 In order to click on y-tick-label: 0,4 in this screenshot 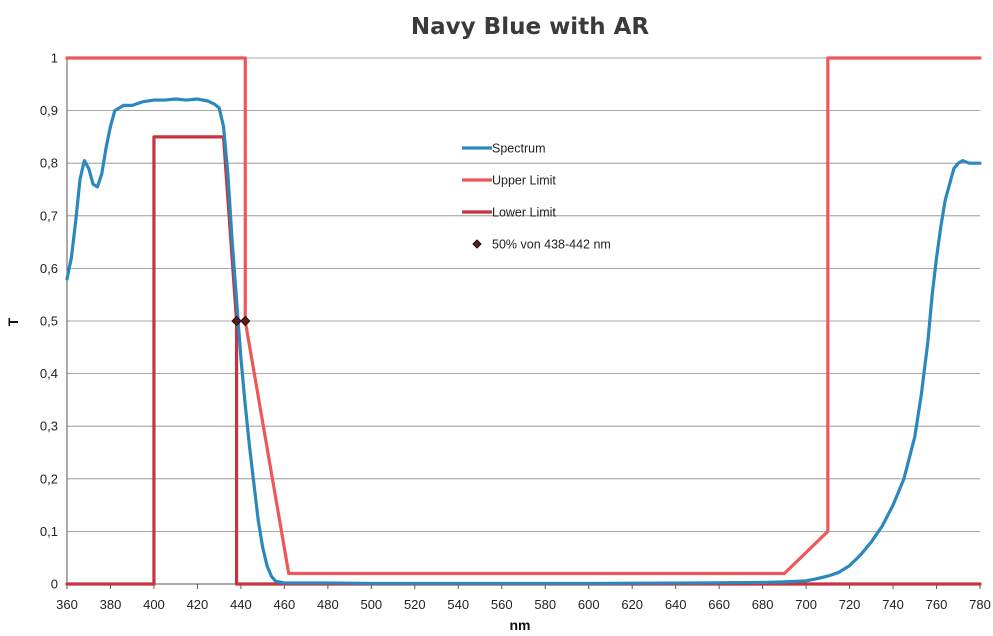, I will do `click(49, 373)`.